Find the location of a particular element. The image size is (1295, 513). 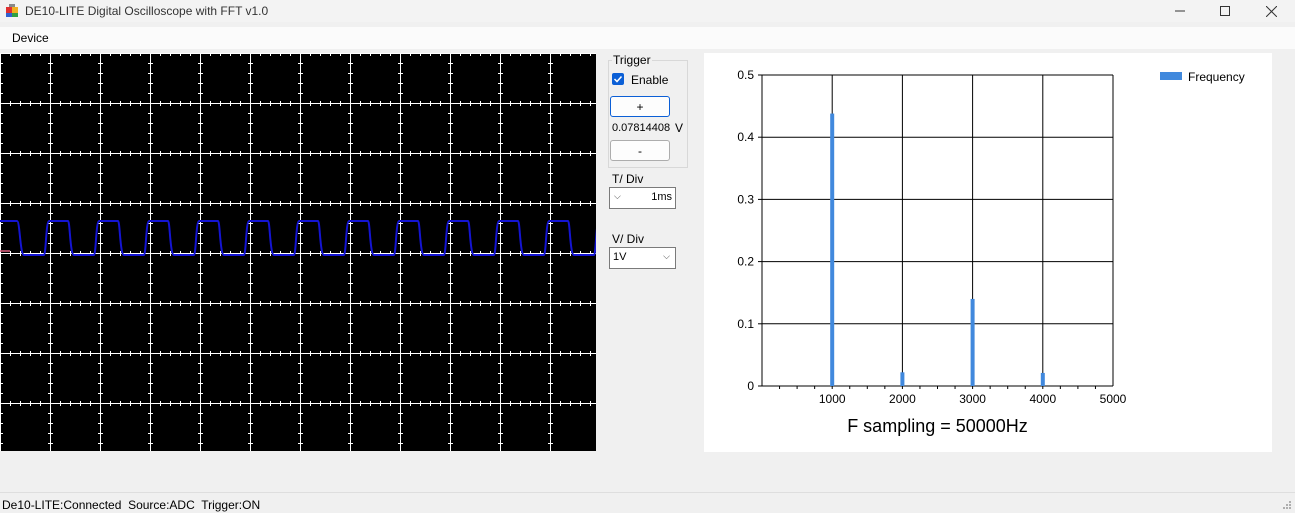

fft-x-tick-label: 2000 is located at coordinates (902, 399).